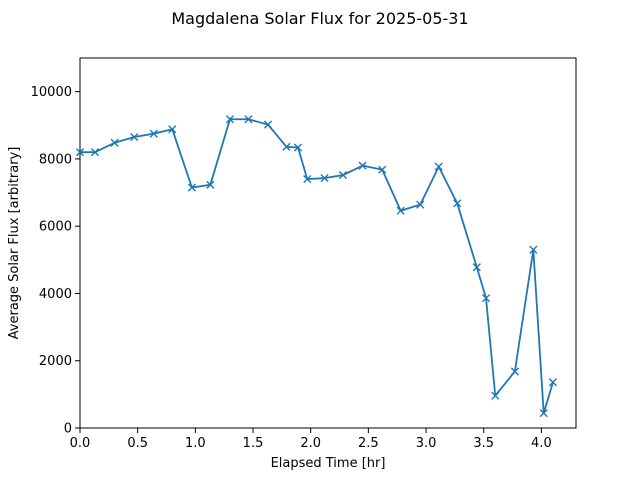  Describe the element at coordinates (253, 443) in the screenshot. I see `x-tick-label: 1.5` at that location.